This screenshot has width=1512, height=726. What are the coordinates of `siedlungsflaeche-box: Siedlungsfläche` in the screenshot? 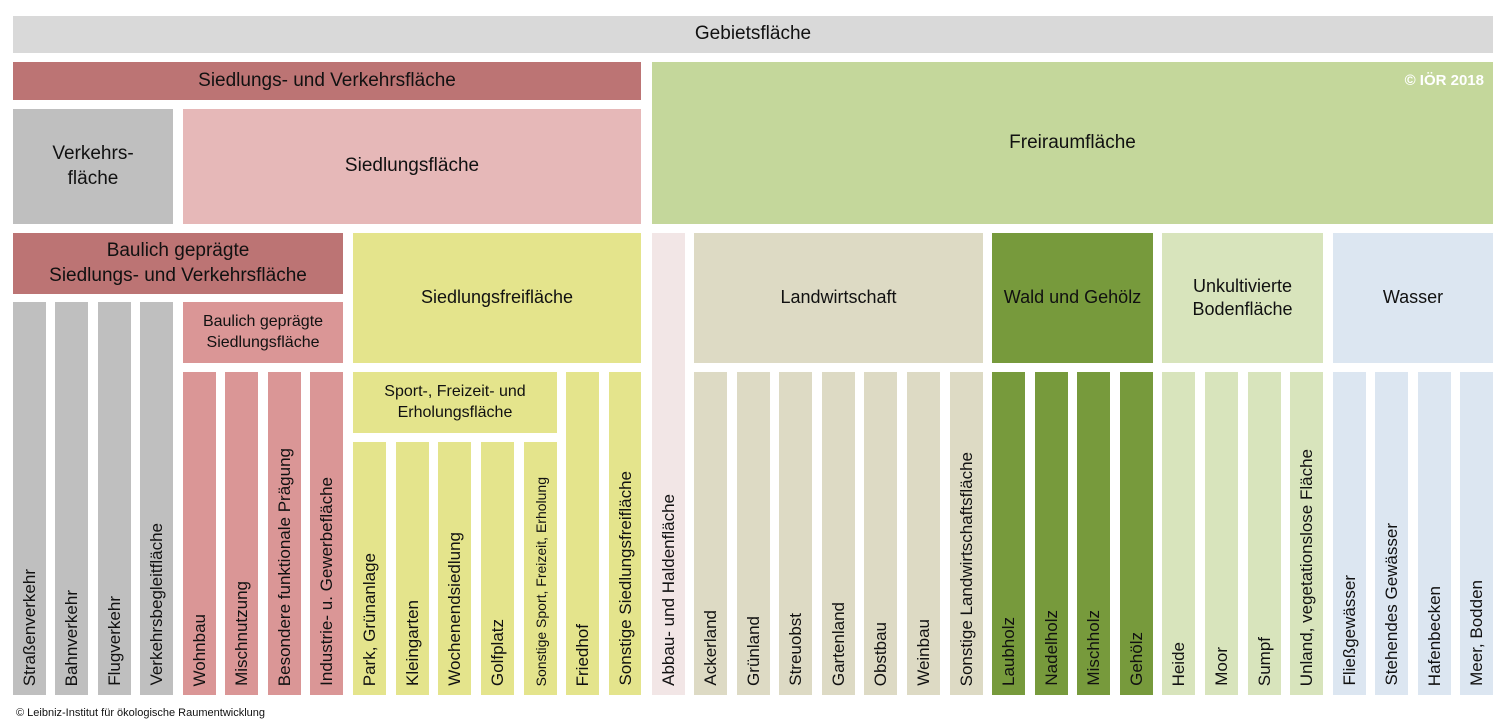 It's located at (412, 166).